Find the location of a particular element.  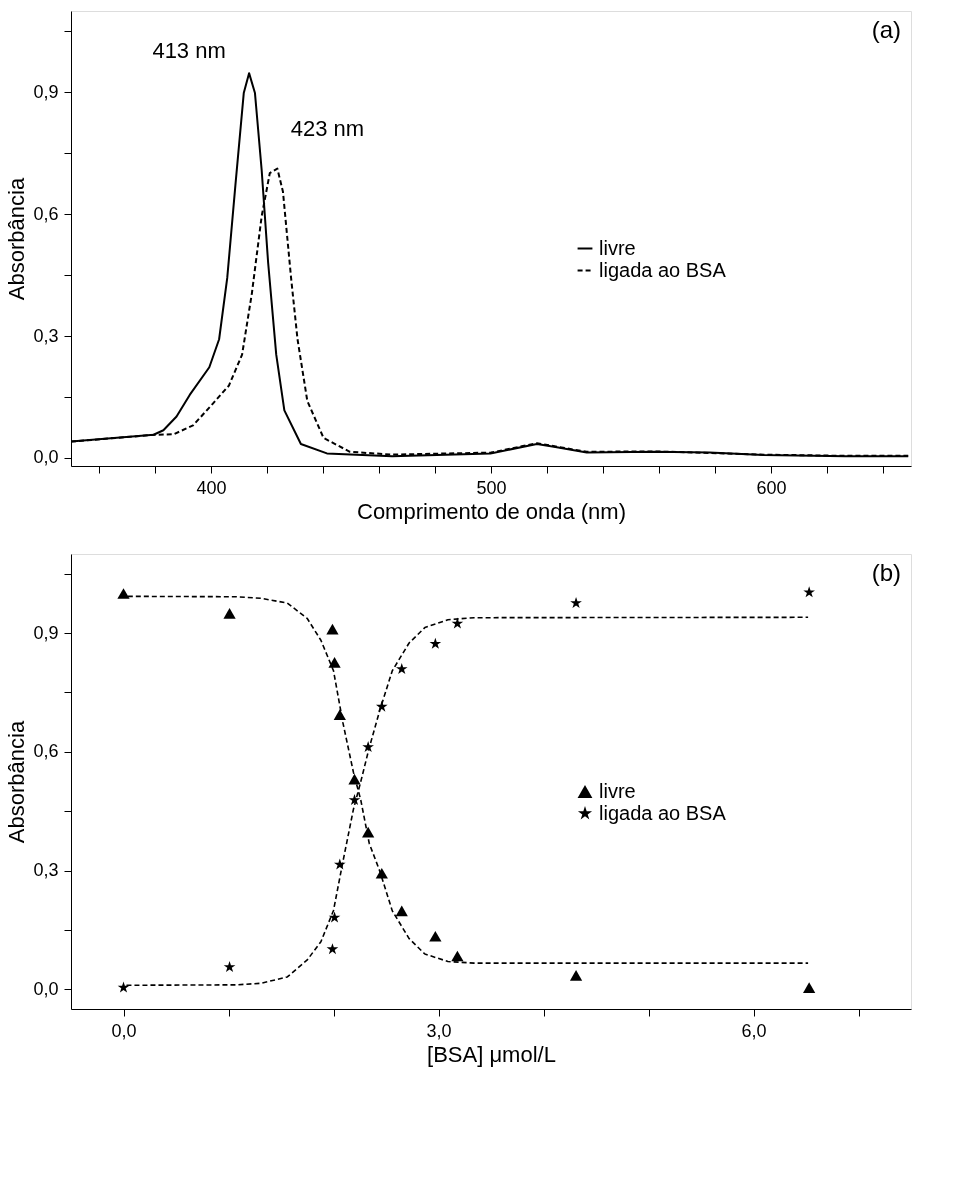

annotation: (a) is located at coordinates (886, 29).